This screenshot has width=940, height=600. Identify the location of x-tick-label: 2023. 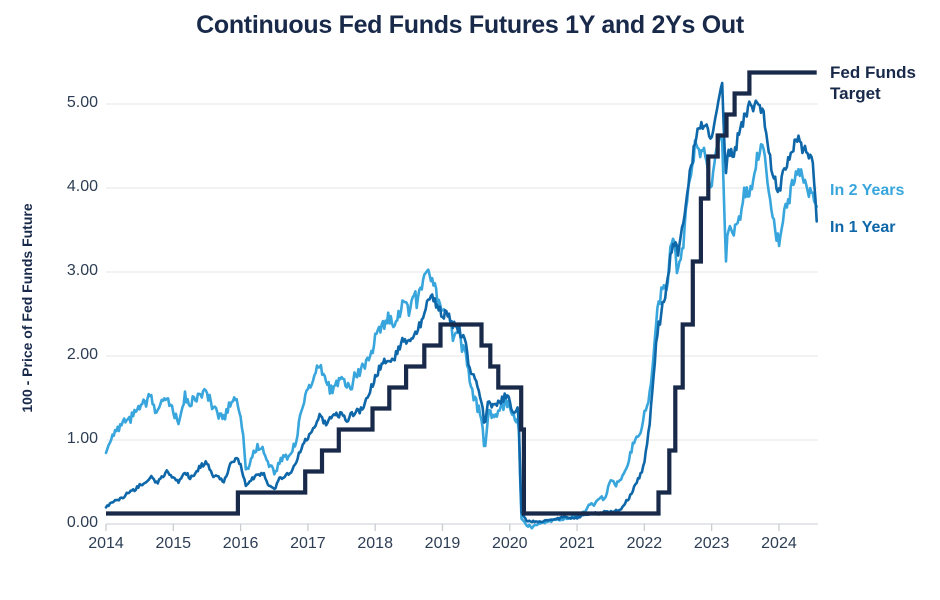
(711, 543).